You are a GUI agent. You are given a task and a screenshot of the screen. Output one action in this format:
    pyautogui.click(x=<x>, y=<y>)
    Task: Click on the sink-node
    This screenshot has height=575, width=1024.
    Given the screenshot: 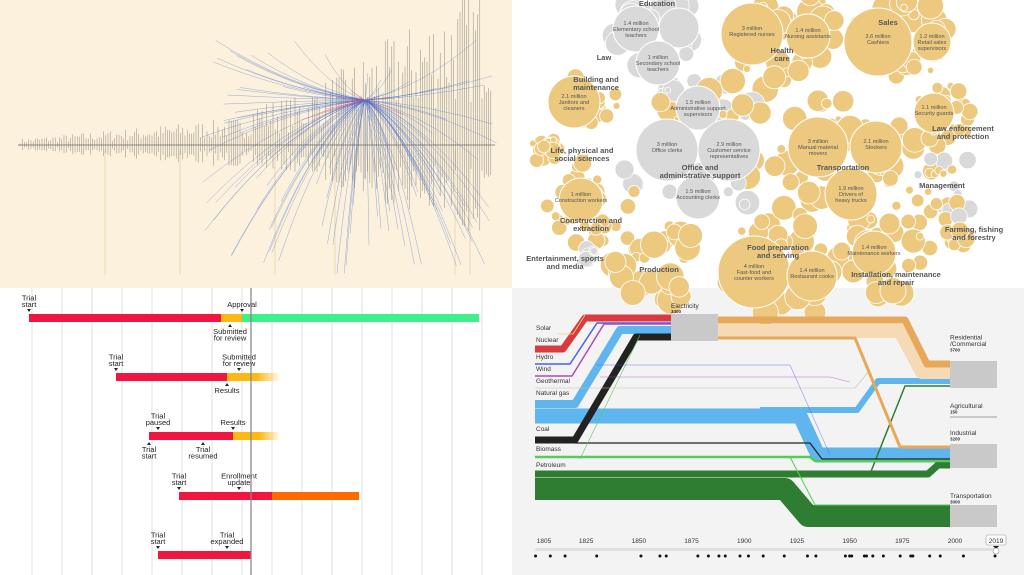 What is the action you would take?
    pyautogui.click(x=973, y=456)
    